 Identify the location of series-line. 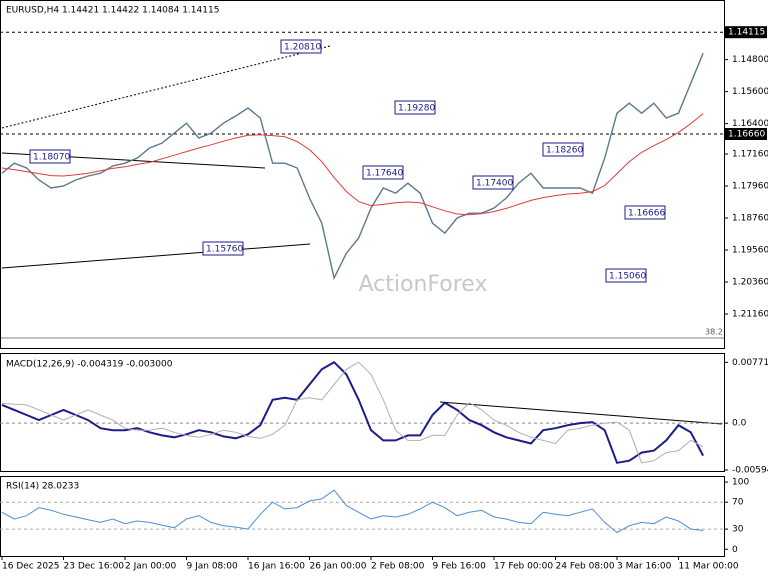
(352, 511).